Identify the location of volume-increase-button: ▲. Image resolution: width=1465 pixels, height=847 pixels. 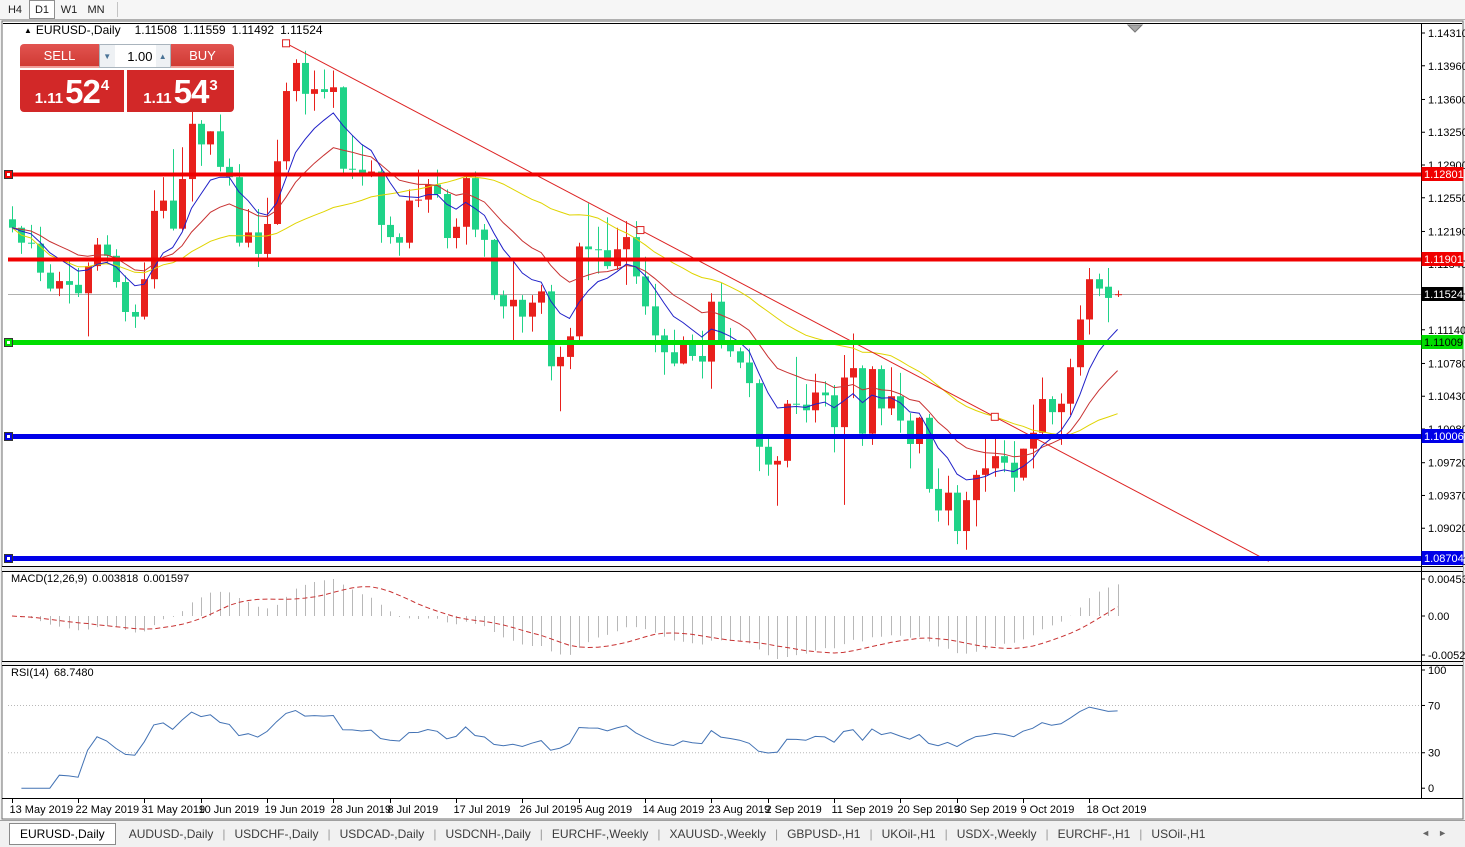
(162, 56).